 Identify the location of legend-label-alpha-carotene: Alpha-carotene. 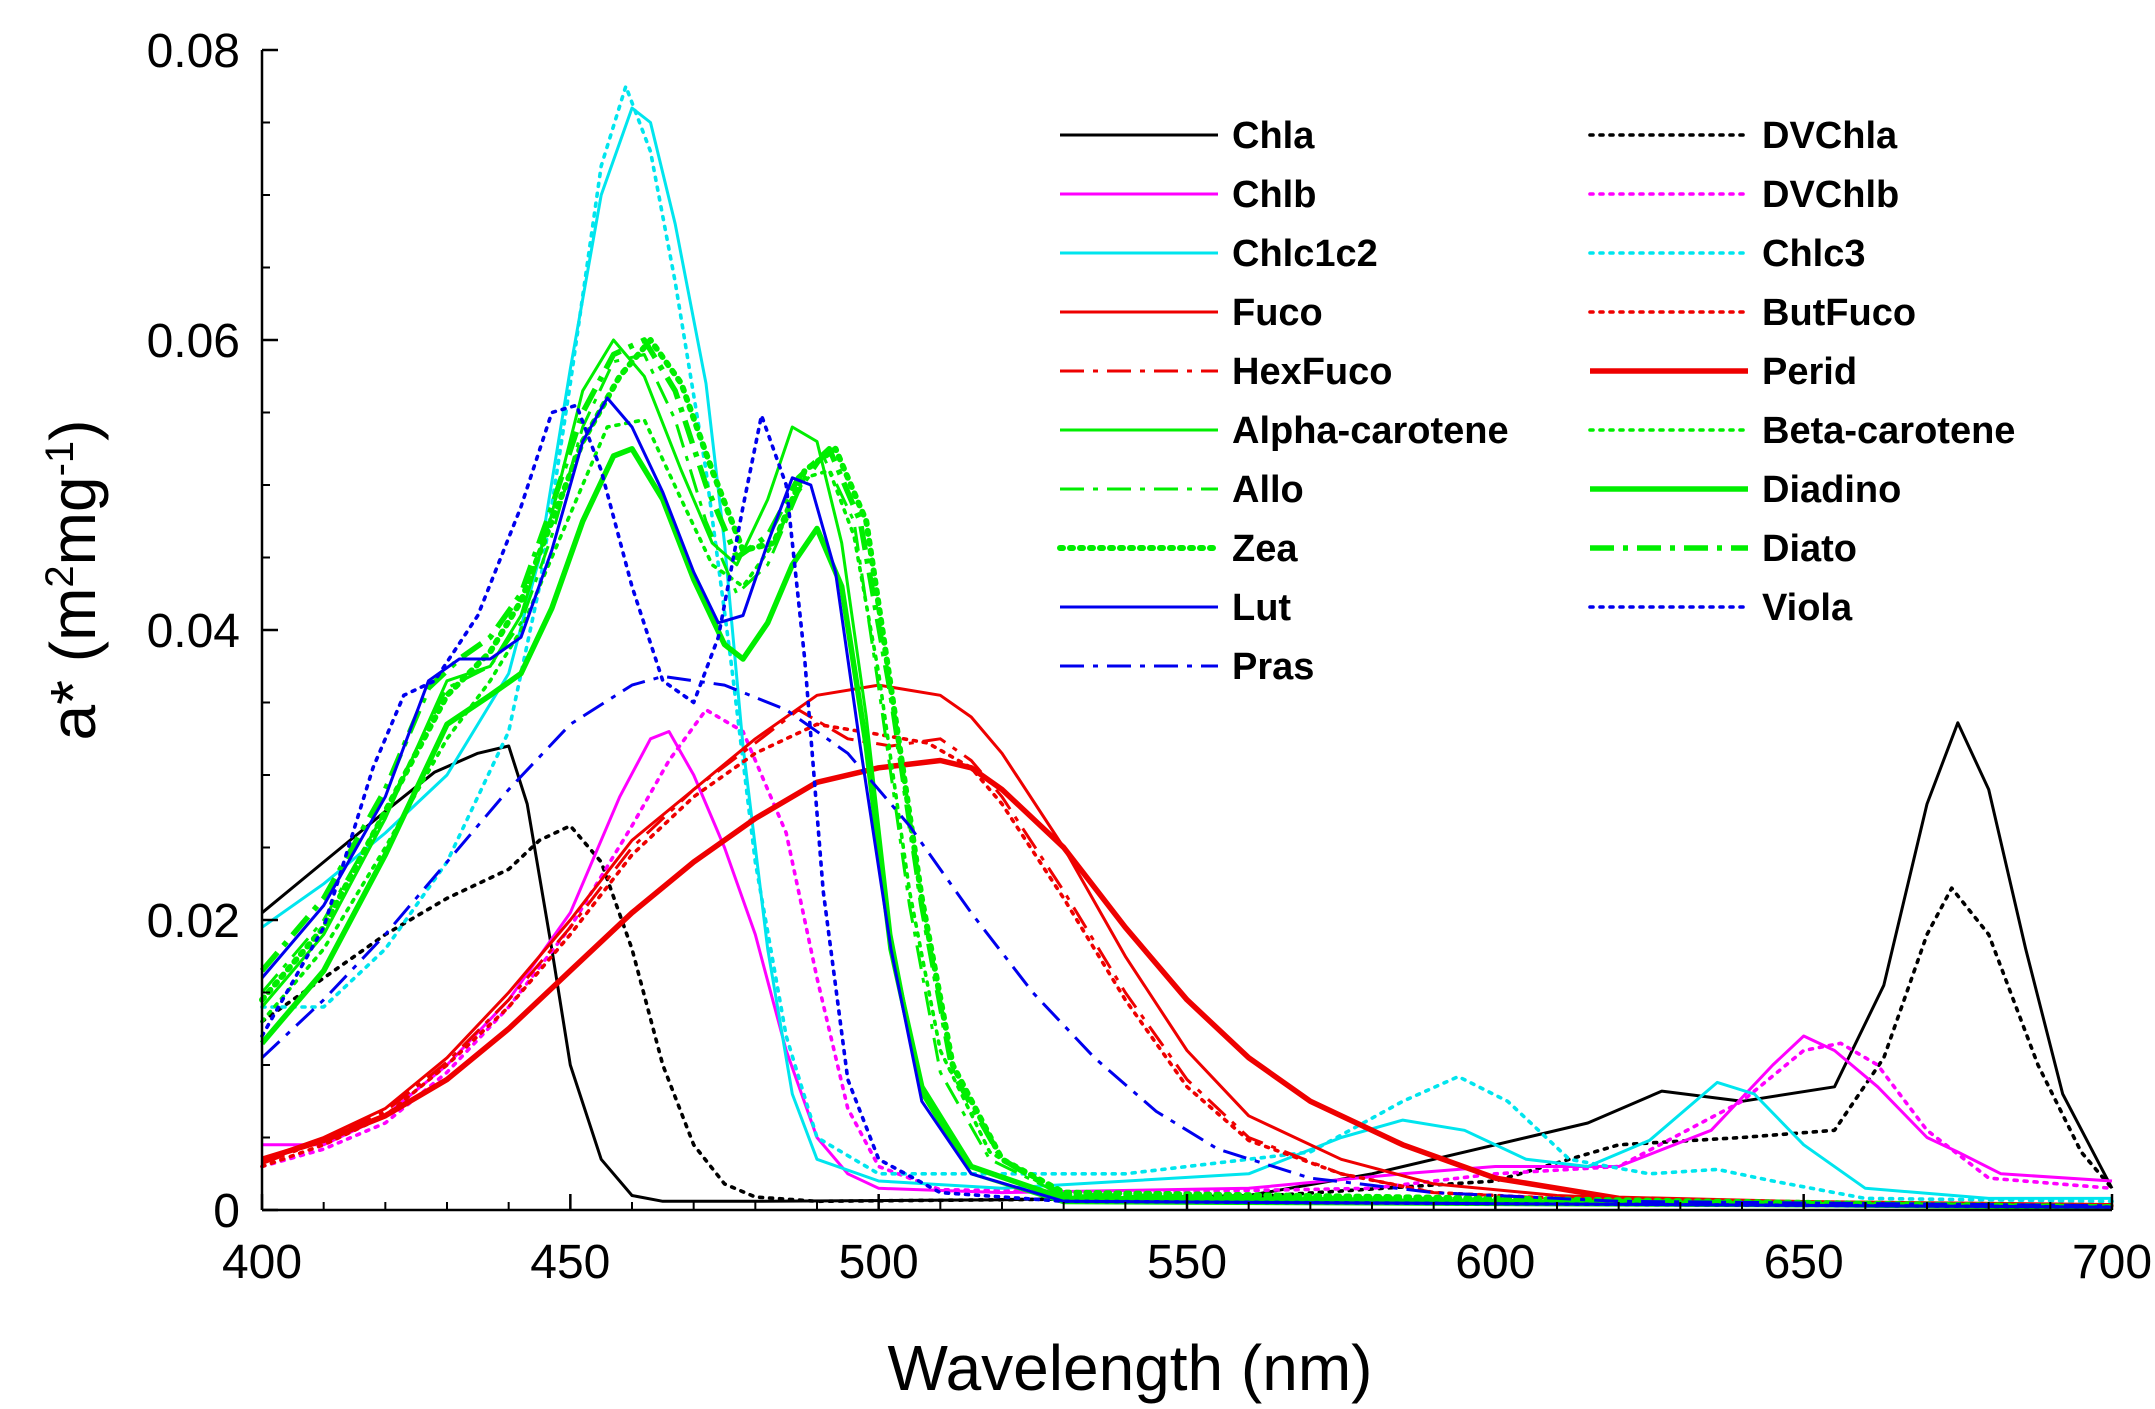
(1370, 431).